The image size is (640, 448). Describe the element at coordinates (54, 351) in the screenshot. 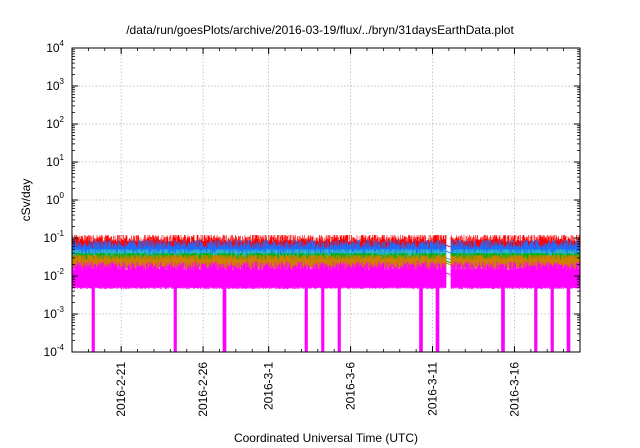

I see `y-tick-label: 10⁻⁴` at that location.